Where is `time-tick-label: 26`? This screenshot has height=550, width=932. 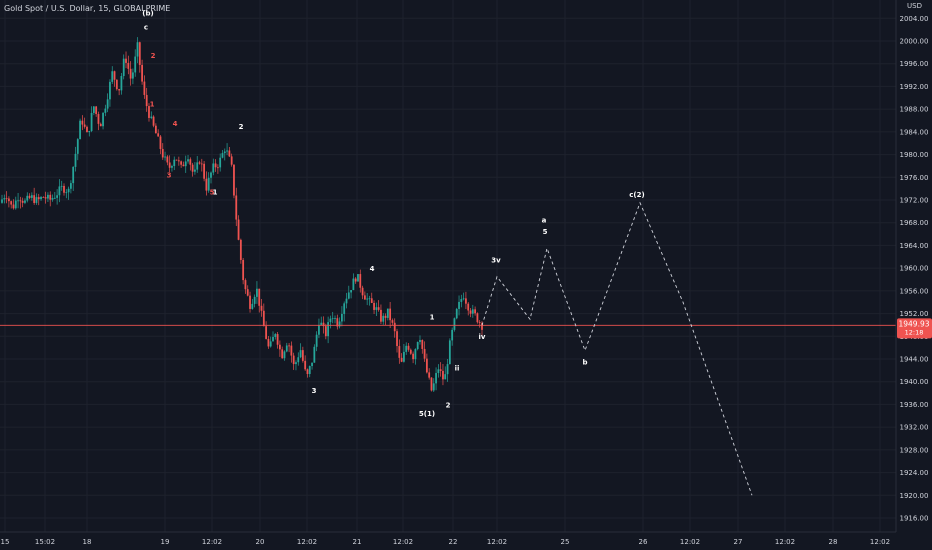
time-tick-label: 26 is located at coordinates (643, 542).